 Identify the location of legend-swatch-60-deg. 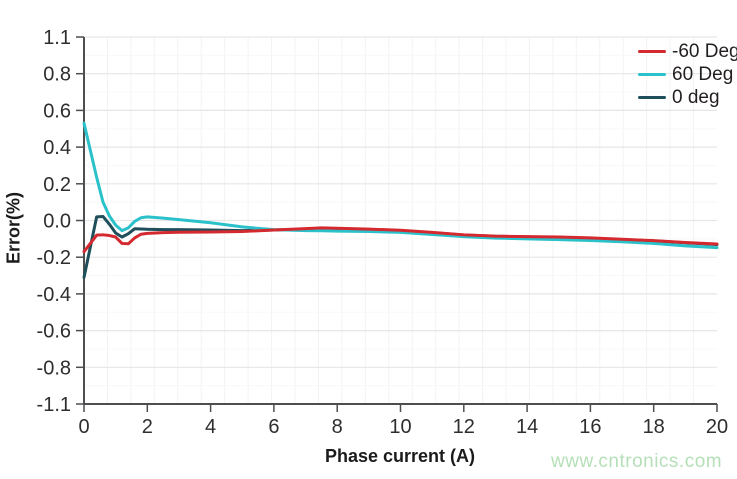
(652, 74).